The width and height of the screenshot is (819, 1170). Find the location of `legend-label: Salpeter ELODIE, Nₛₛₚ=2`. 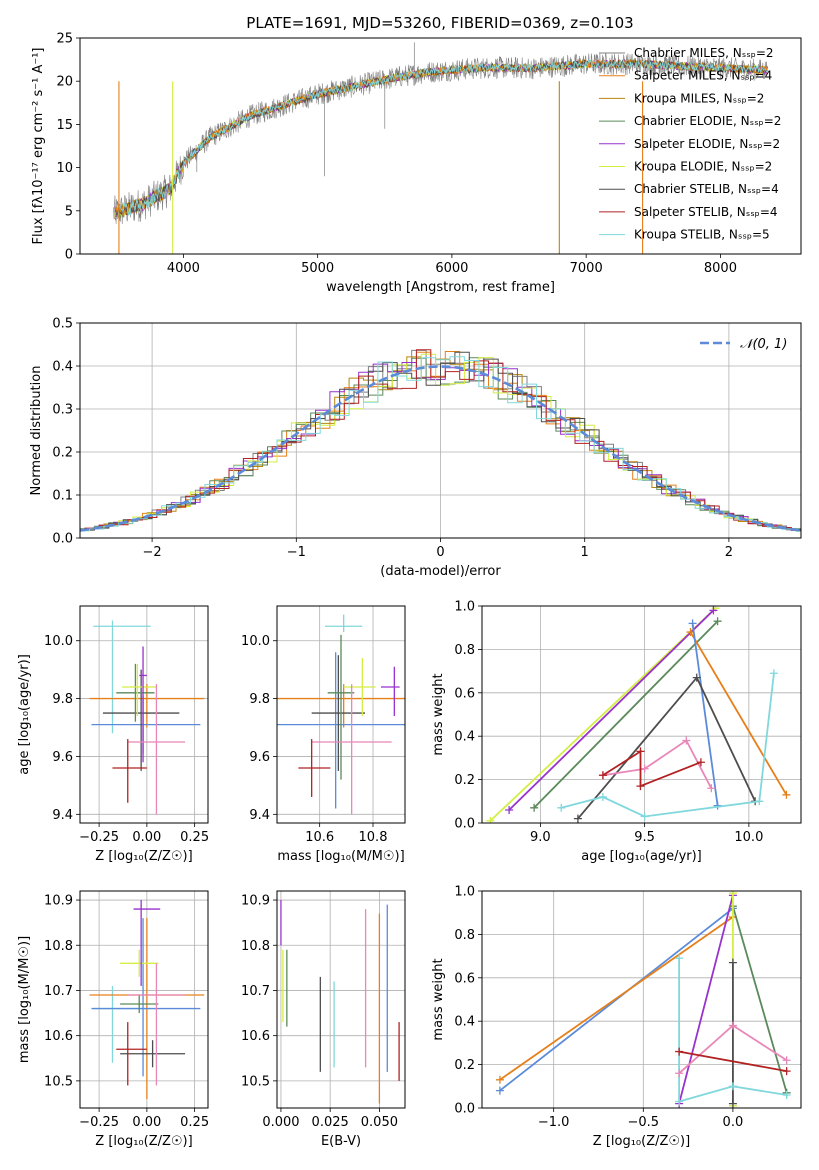

legend-label: Salpeter ELODIE, Nₛₛₚ=2 is located at coordinates (707, 144).